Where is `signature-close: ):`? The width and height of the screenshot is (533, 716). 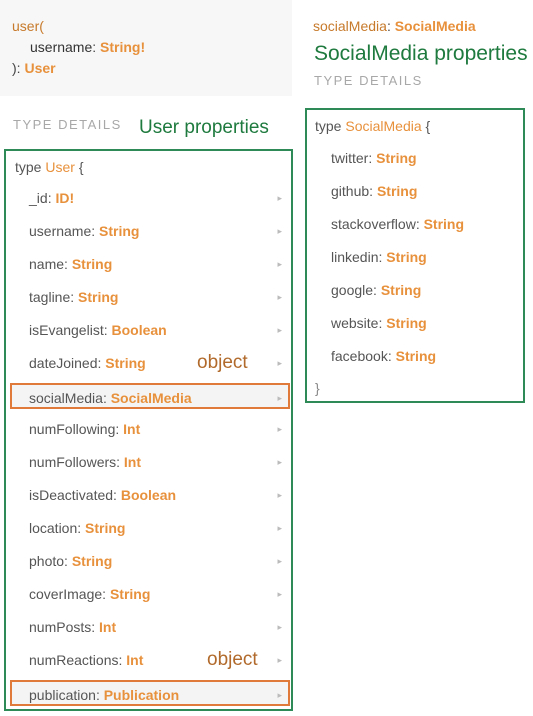 signature-close: ): is located at coordinates (18, 68).